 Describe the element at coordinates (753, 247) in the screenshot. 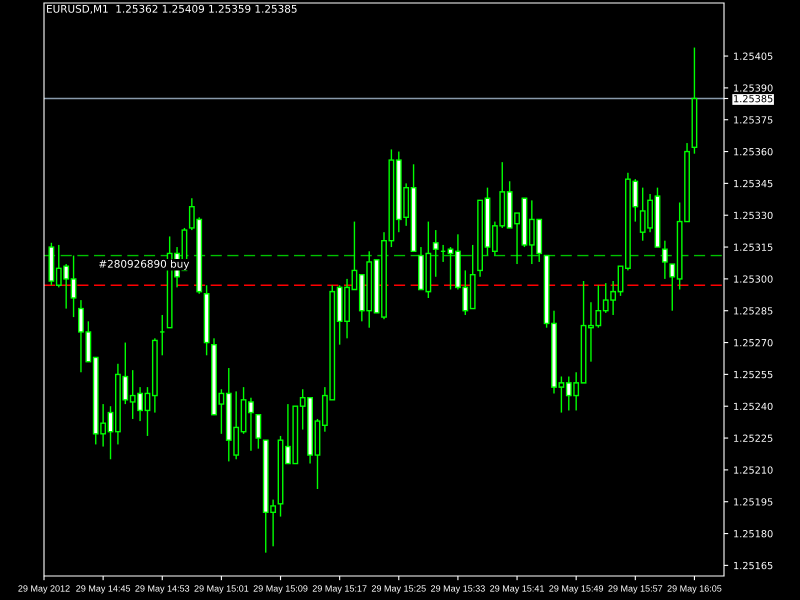

I see `y-tick-label: 1.25315` at that location.